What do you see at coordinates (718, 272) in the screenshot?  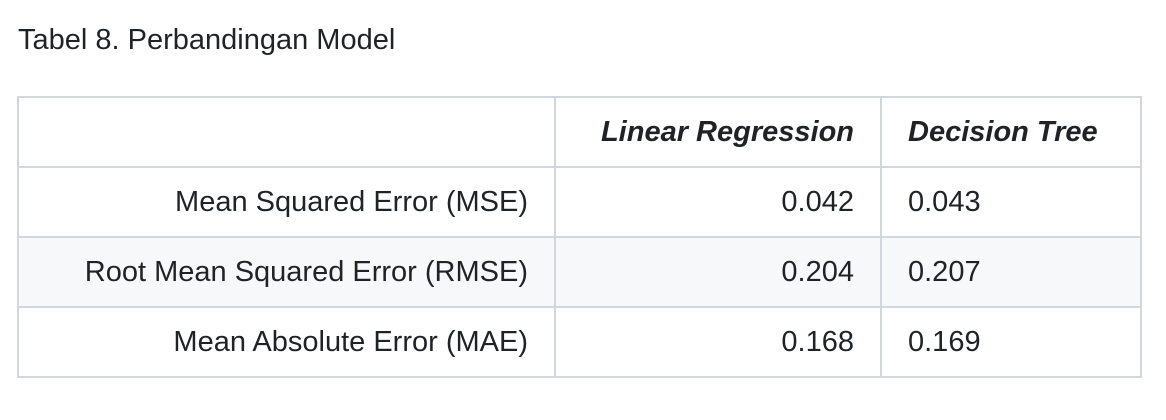 I see `linear-regression-value: 0.204` at bounding box center [718, 272].